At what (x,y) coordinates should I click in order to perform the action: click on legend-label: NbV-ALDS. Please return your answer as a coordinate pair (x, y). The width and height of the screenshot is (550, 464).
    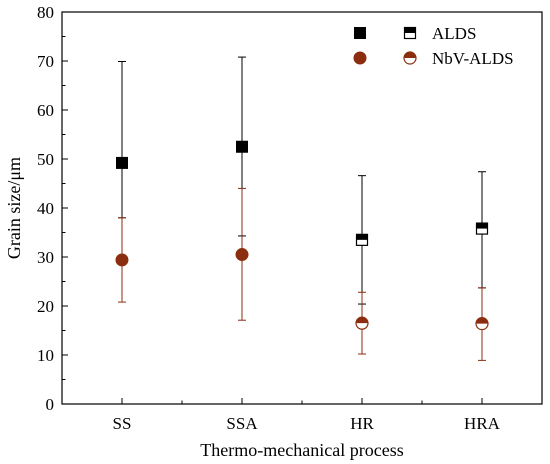
    Looking at the image, I should click on (473, 58).